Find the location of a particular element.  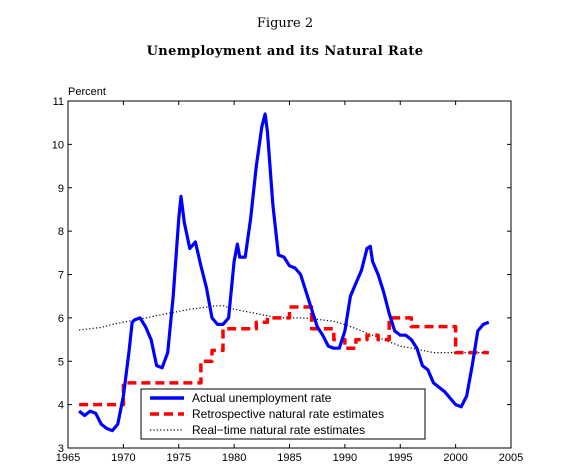

y-tick-label: 11 is located at coordinates (58, 102).